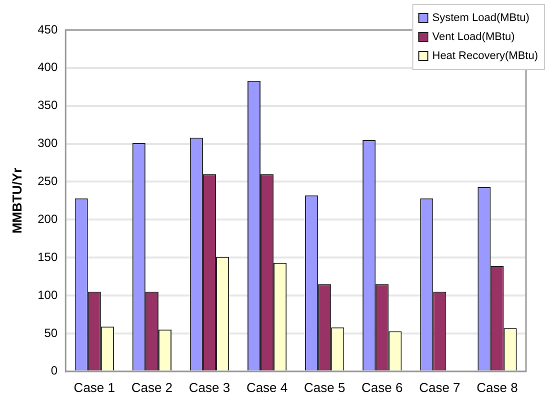 This screenshot has height=405, width=548. Describe the element at coordinates (16, 201) in the screenshot. I see `y-axis-title: MMBTU/Yr` at that location.